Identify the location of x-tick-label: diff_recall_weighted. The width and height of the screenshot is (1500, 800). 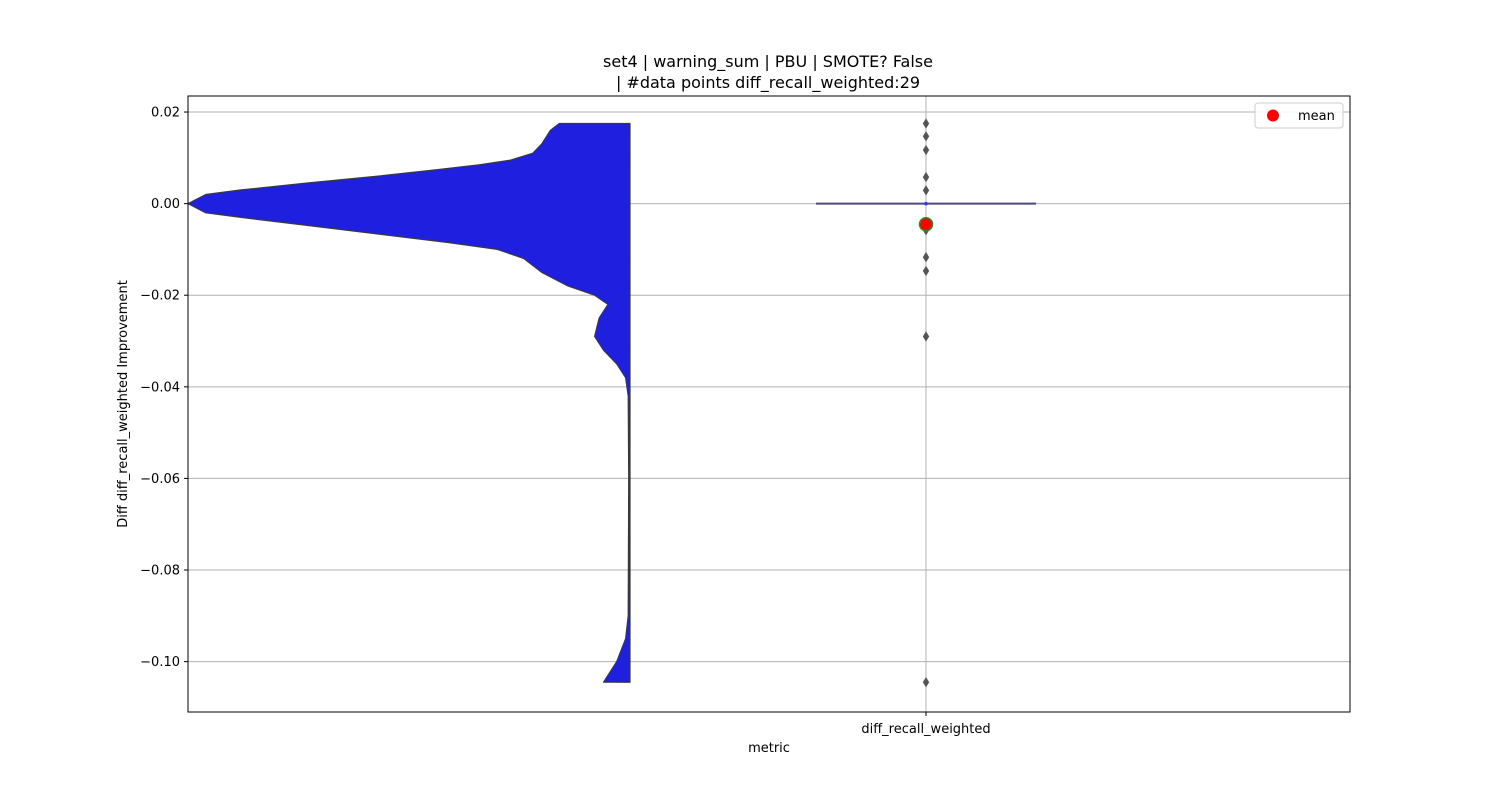
(925, 729).